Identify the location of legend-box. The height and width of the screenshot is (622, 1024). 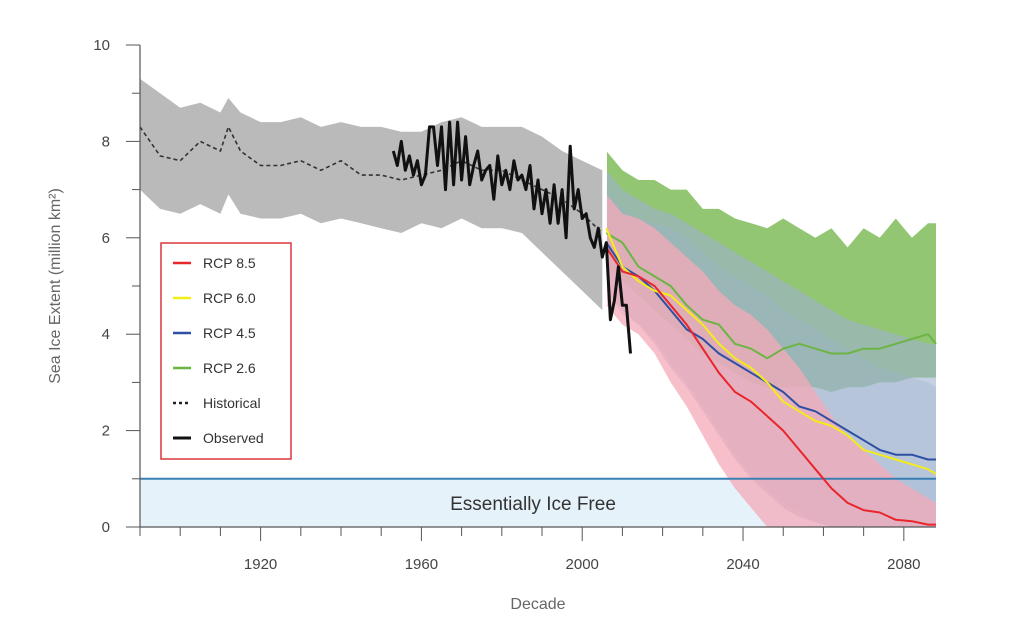
(226, 351).